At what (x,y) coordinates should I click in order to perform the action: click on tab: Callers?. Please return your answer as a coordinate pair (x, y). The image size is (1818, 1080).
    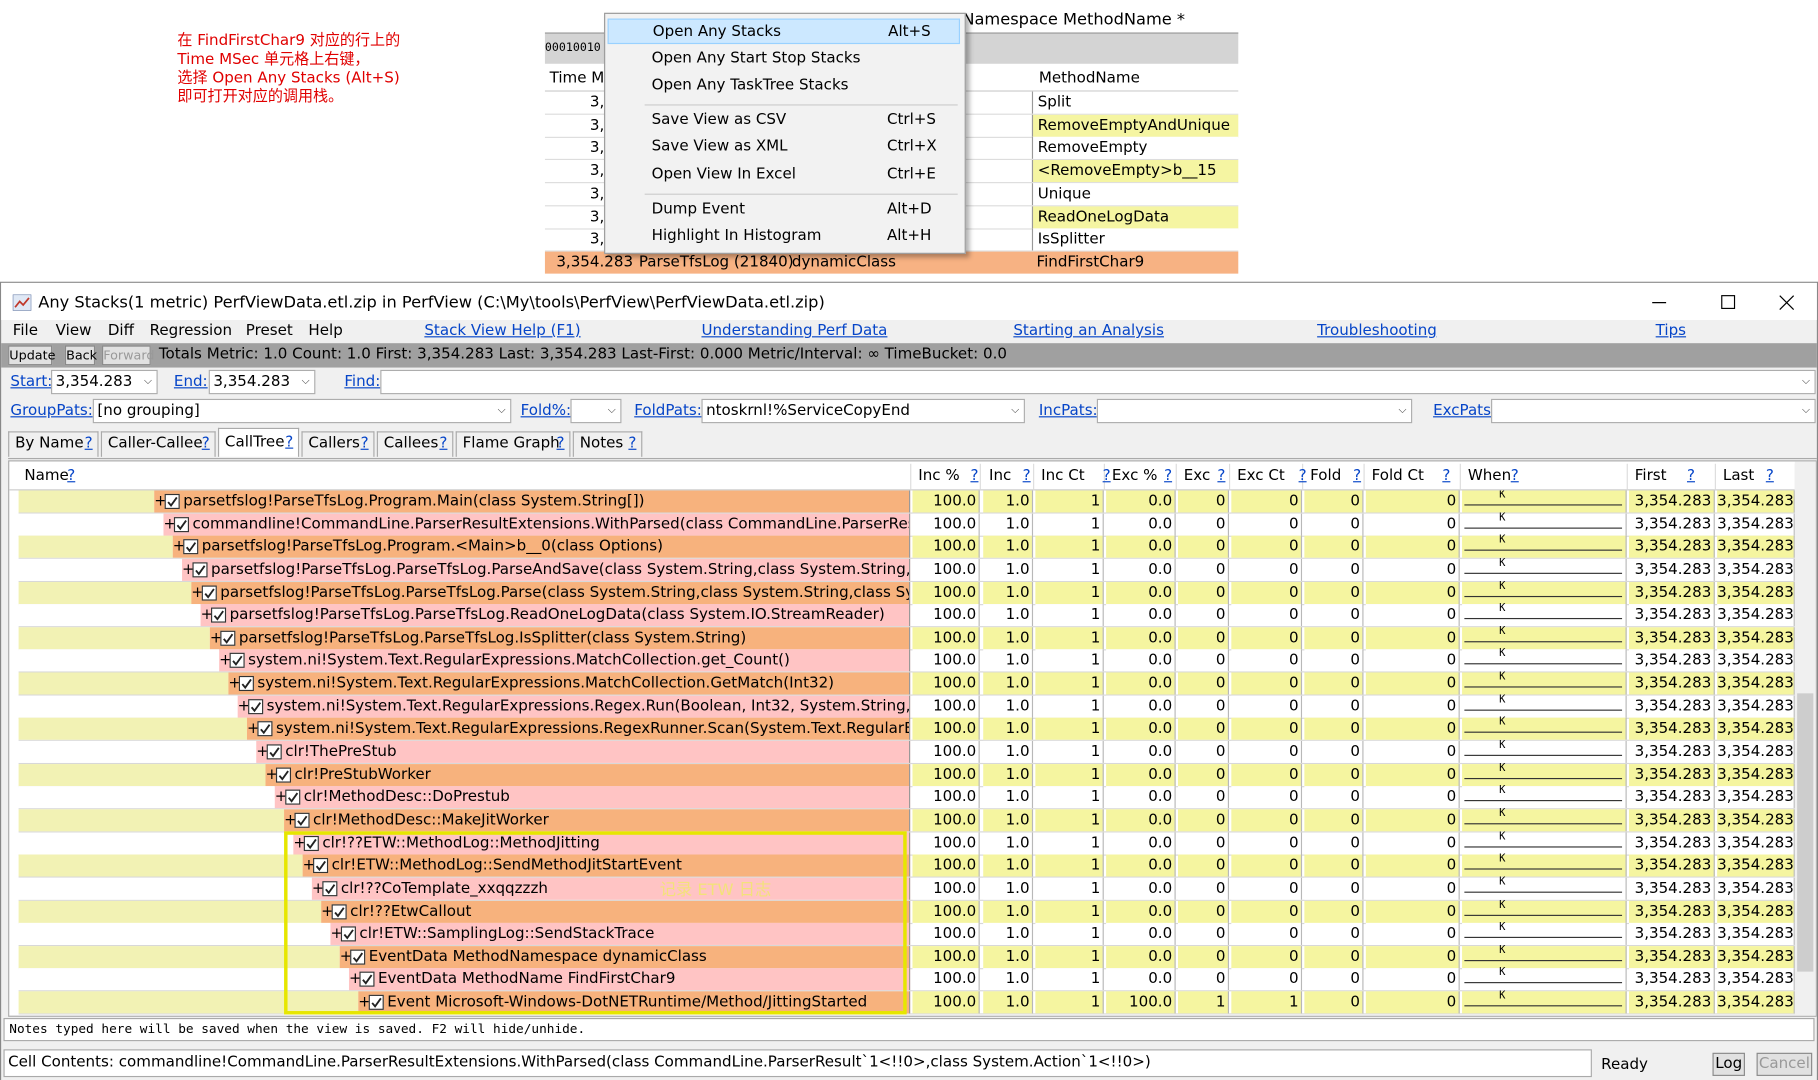
    Looking at the image, I should click on (338, 444).